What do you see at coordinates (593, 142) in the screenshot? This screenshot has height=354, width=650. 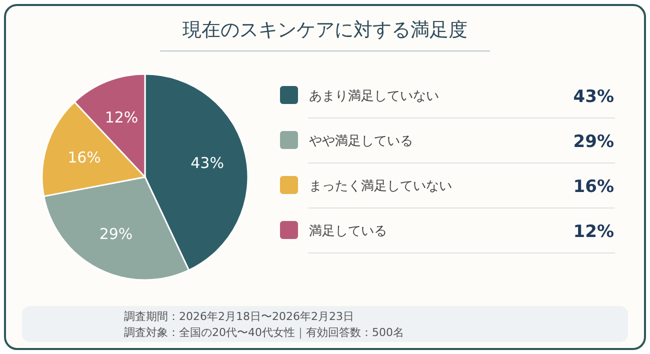 I see `text: 29%` at bounding box center [593, 142].